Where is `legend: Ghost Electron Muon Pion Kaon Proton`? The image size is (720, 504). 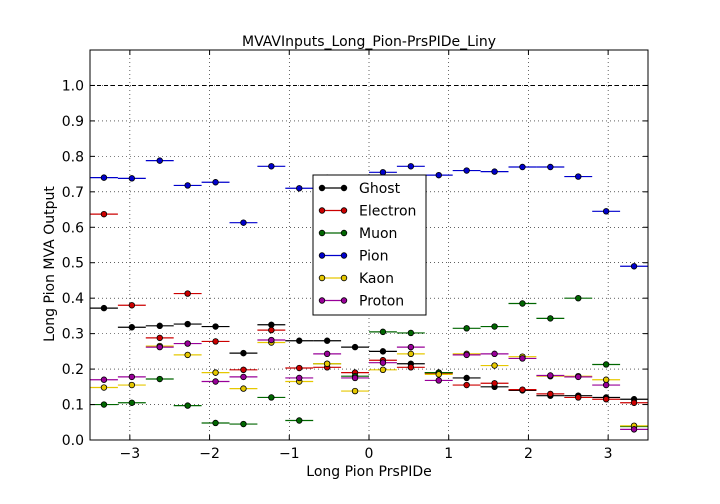
legend: Ghost Electron Muon Pion Kaon Proton is located at coordinates (369, 245).